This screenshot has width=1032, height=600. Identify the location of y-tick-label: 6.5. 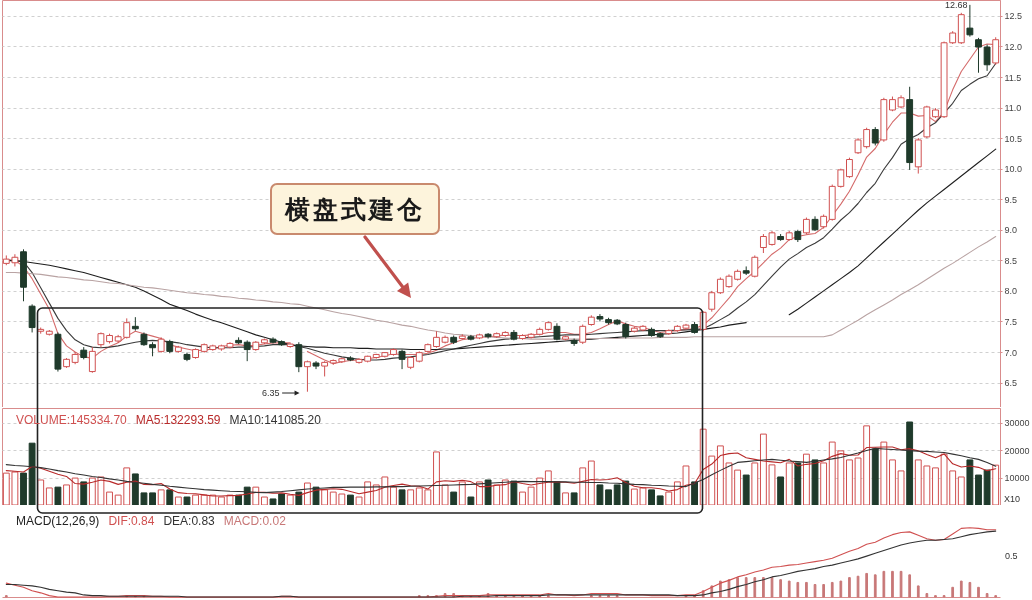
(1011, 383).